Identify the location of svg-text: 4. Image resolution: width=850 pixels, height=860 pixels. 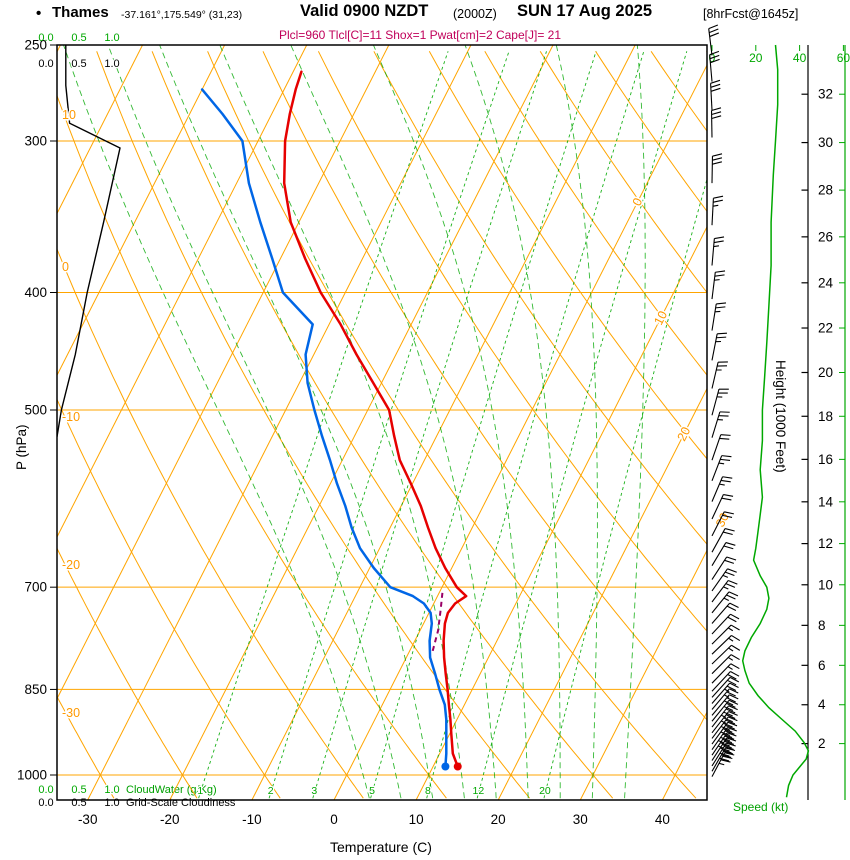
(822, 704).